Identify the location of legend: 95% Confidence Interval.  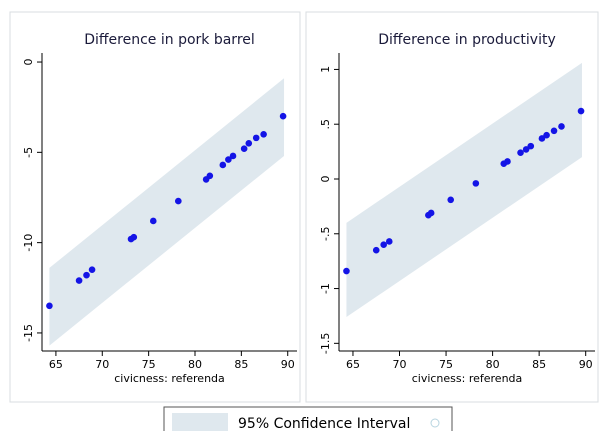
(308, 418).